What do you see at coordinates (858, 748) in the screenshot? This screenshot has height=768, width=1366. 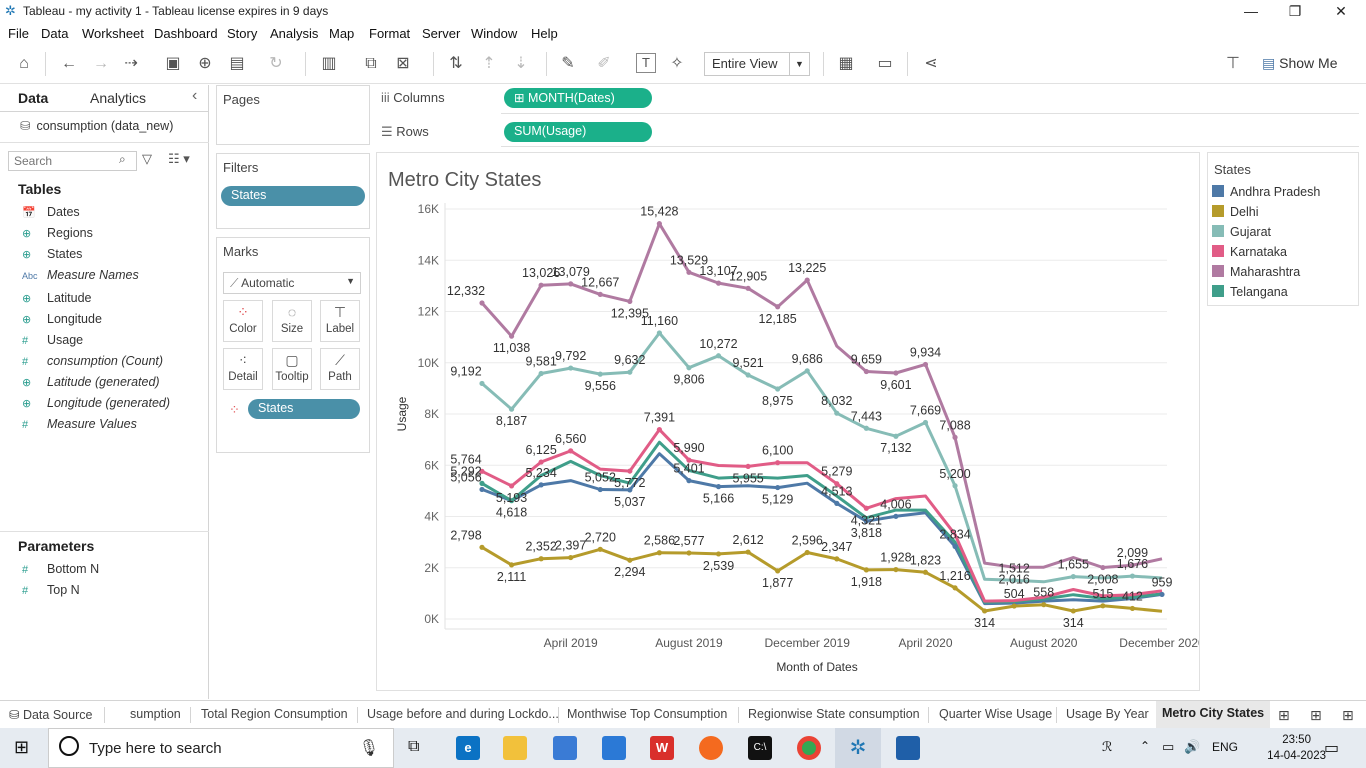 I see `tableau-taskbar-icon: ✲` at bounding box center [858, 748].